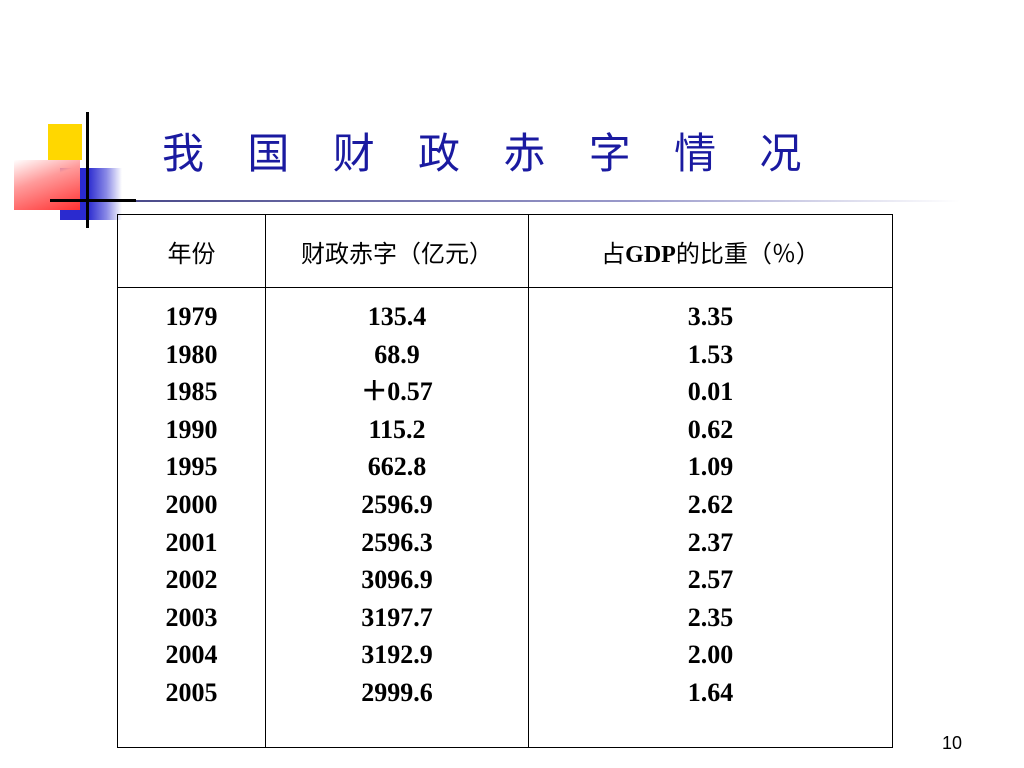 This screenshot has height=768, width=1024. Describe the element at coordinates (191, 504) in the screenshot. I see `year-cell: 2000` at that location.